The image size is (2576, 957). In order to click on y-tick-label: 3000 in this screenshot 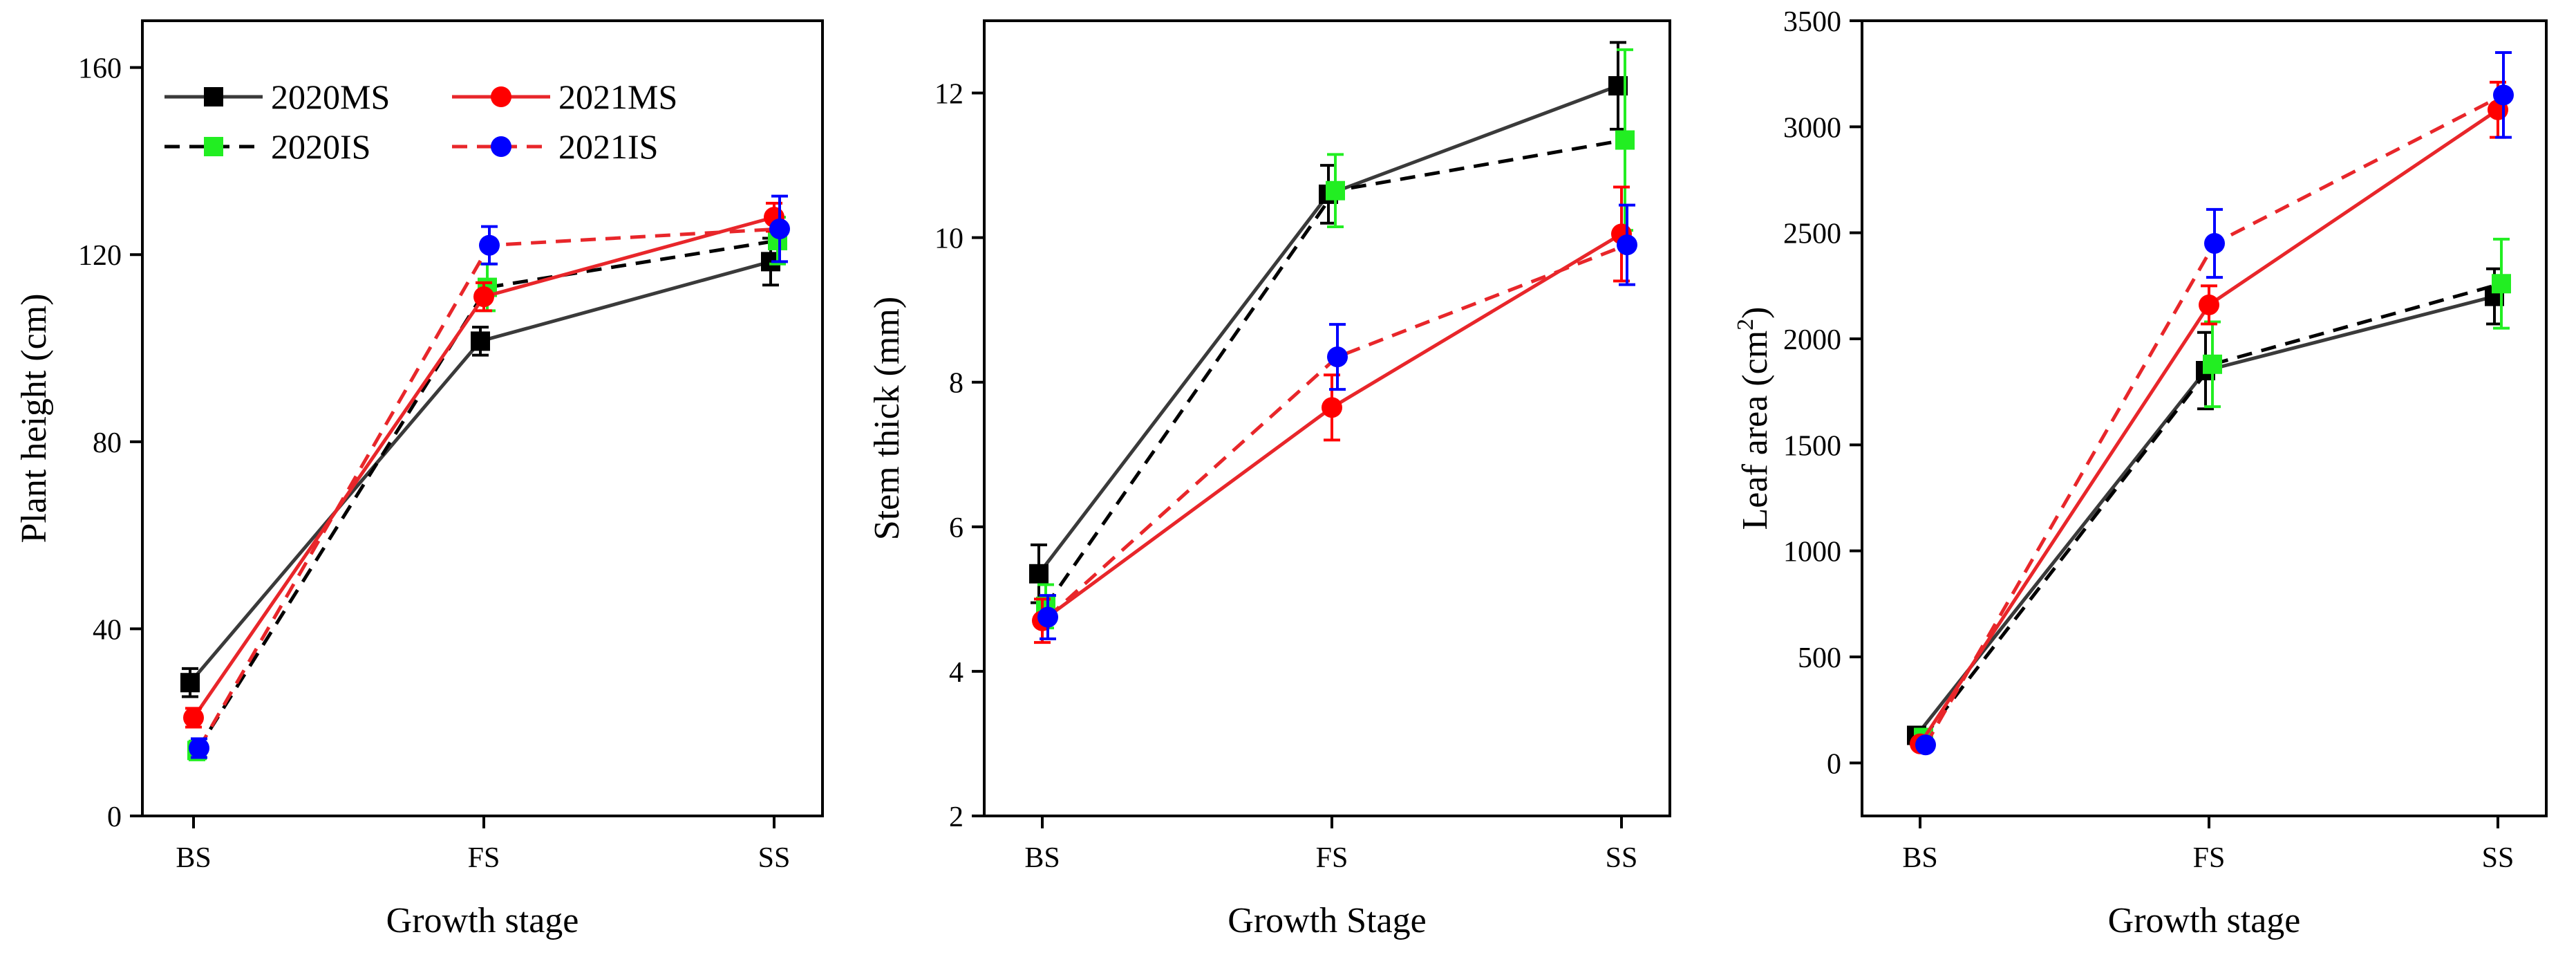, I will do `click(1812, 128)`.